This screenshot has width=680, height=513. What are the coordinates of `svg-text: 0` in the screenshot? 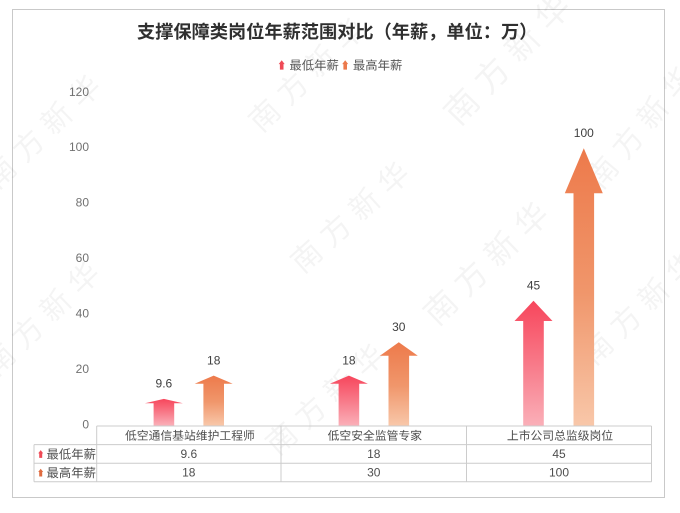 It's located at (85, 424).